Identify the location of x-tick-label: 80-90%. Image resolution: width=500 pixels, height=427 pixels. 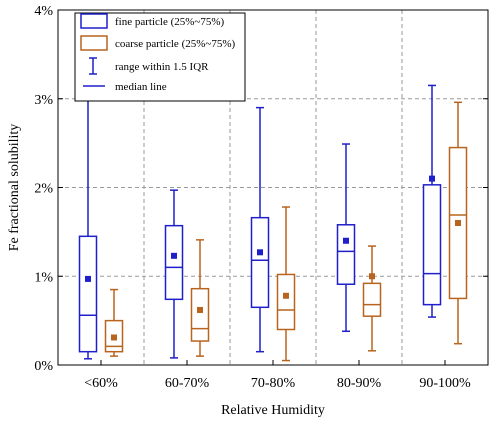
(359, 383).